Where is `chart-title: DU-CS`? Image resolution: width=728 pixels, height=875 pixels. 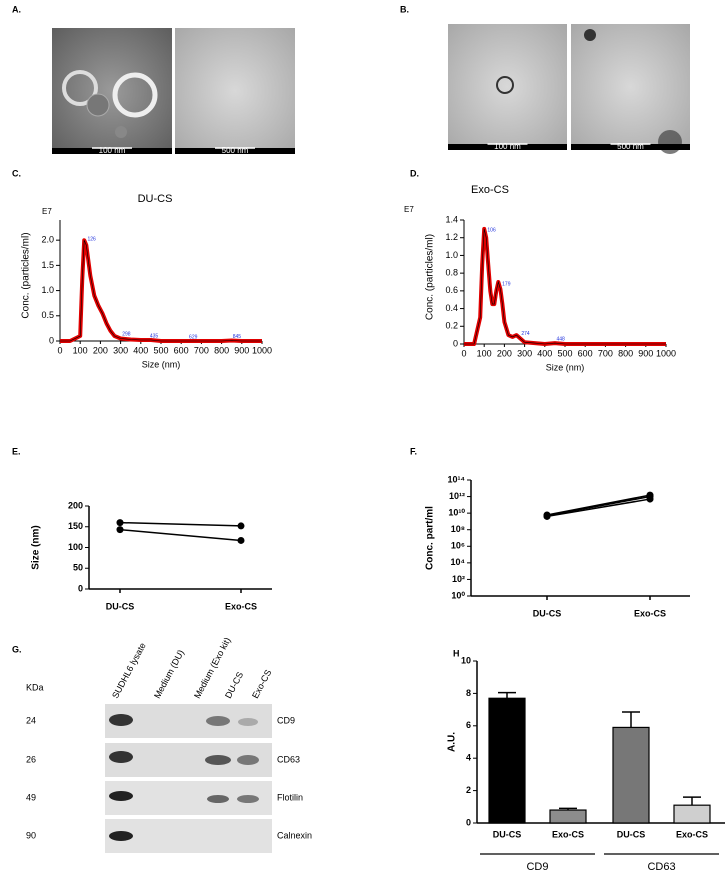
chart-title: DU-CS is located at coordinates (155, 199).